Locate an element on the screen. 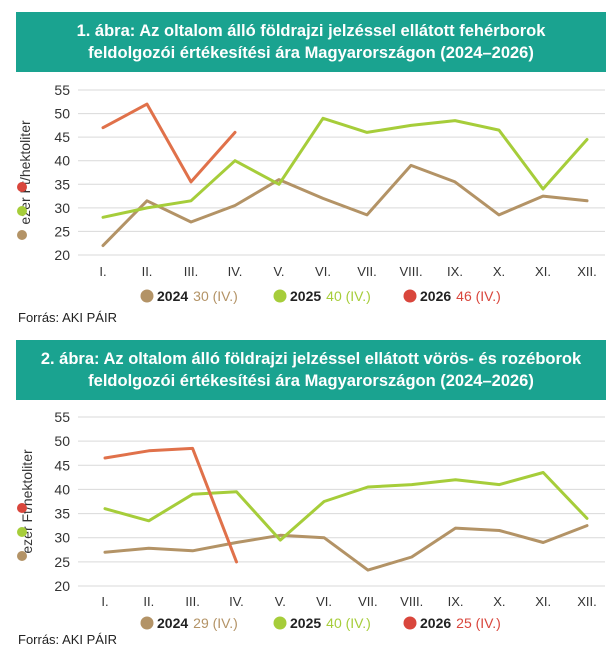 The width and height of the screenshot is (615, 664). legend-item-2024: 2024 29 (IV.) is located at coordinates (189, 623).